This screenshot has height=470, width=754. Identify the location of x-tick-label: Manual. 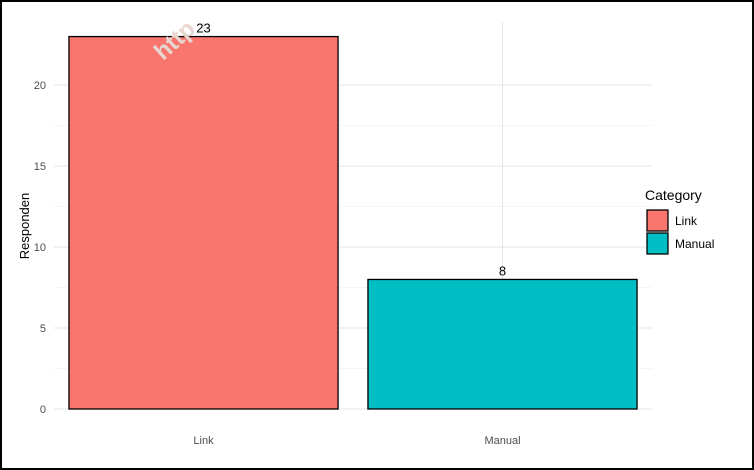
(502, 441).